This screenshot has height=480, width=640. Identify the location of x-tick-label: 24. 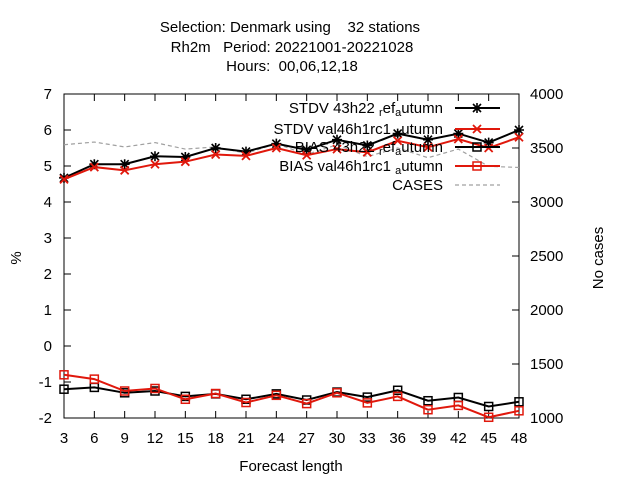
(276, 438).